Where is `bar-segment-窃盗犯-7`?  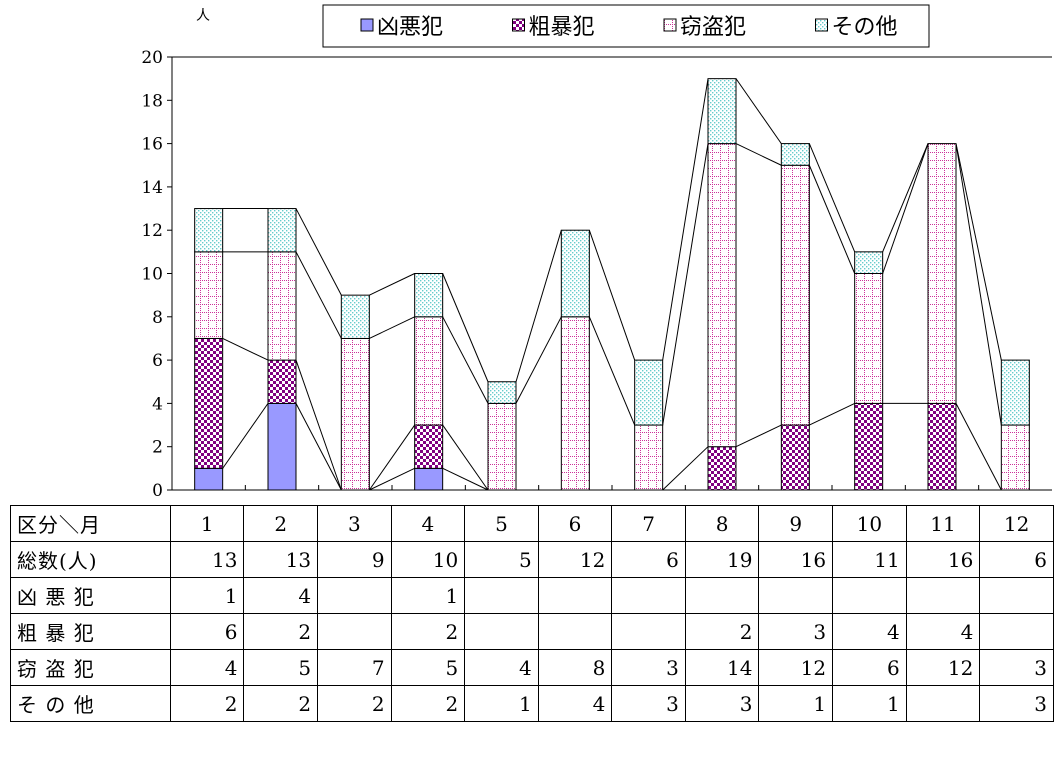
bar-segment-窃盗犯-7 is located at coordinates (649, 457).